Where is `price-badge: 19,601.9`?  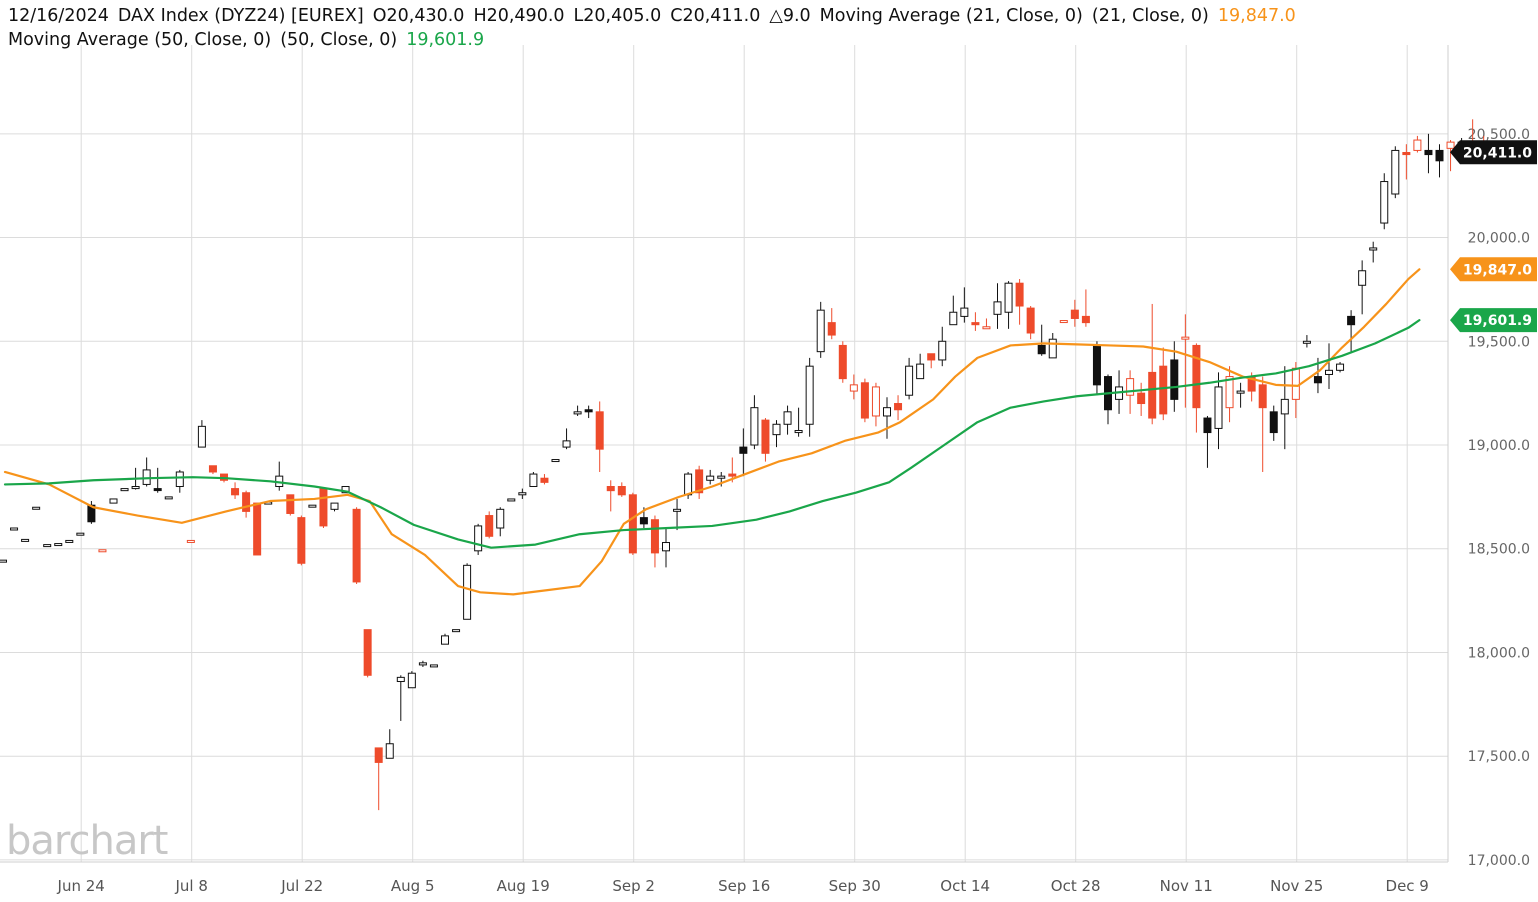 price-badge: 19,601.9 is located at coordinates (1493, 320).